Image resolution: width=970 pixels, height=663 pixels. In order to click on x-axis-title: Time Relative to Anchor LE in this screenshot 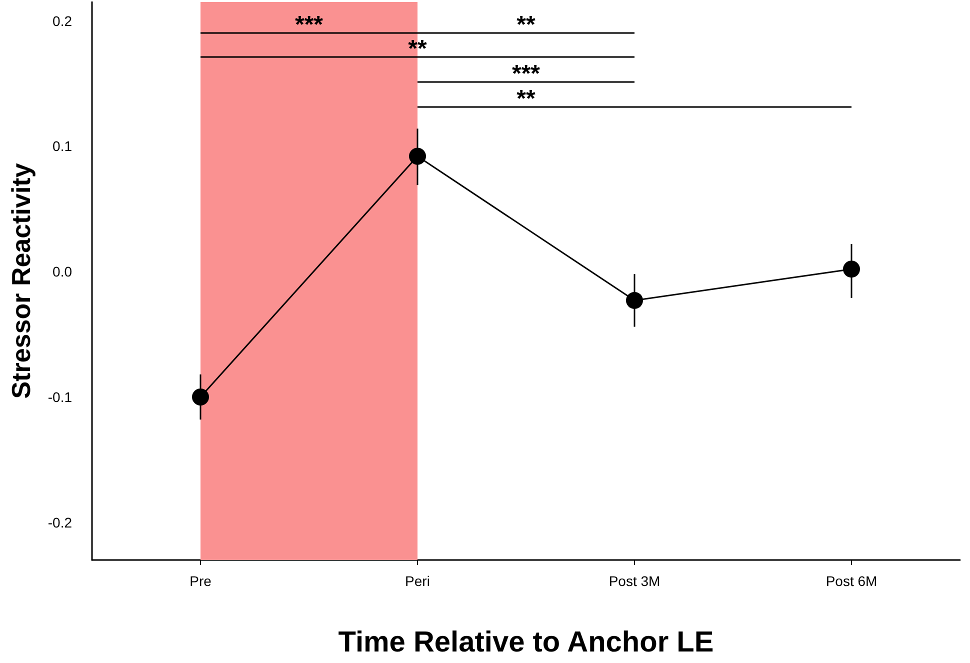, I will do `click(526, 642)`.